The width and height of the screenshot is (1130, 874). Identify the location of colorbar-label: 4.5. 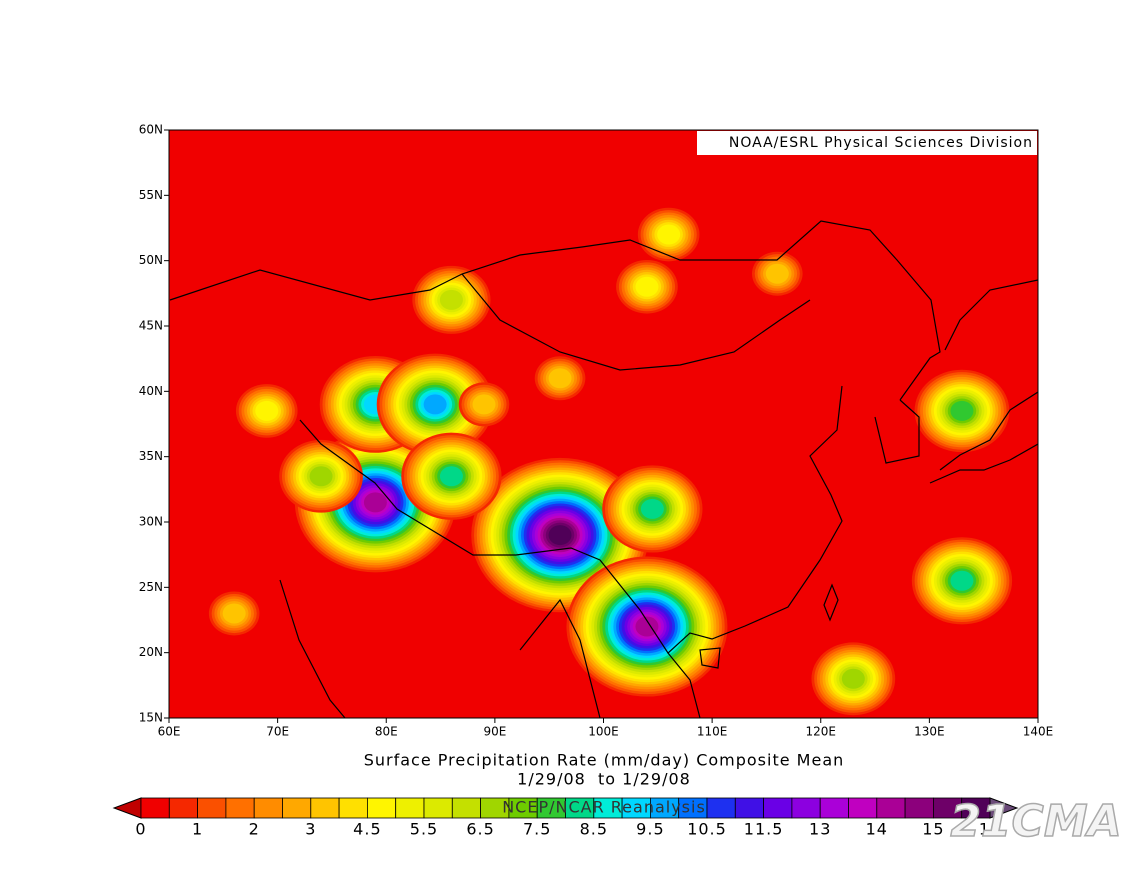
(367, 829).